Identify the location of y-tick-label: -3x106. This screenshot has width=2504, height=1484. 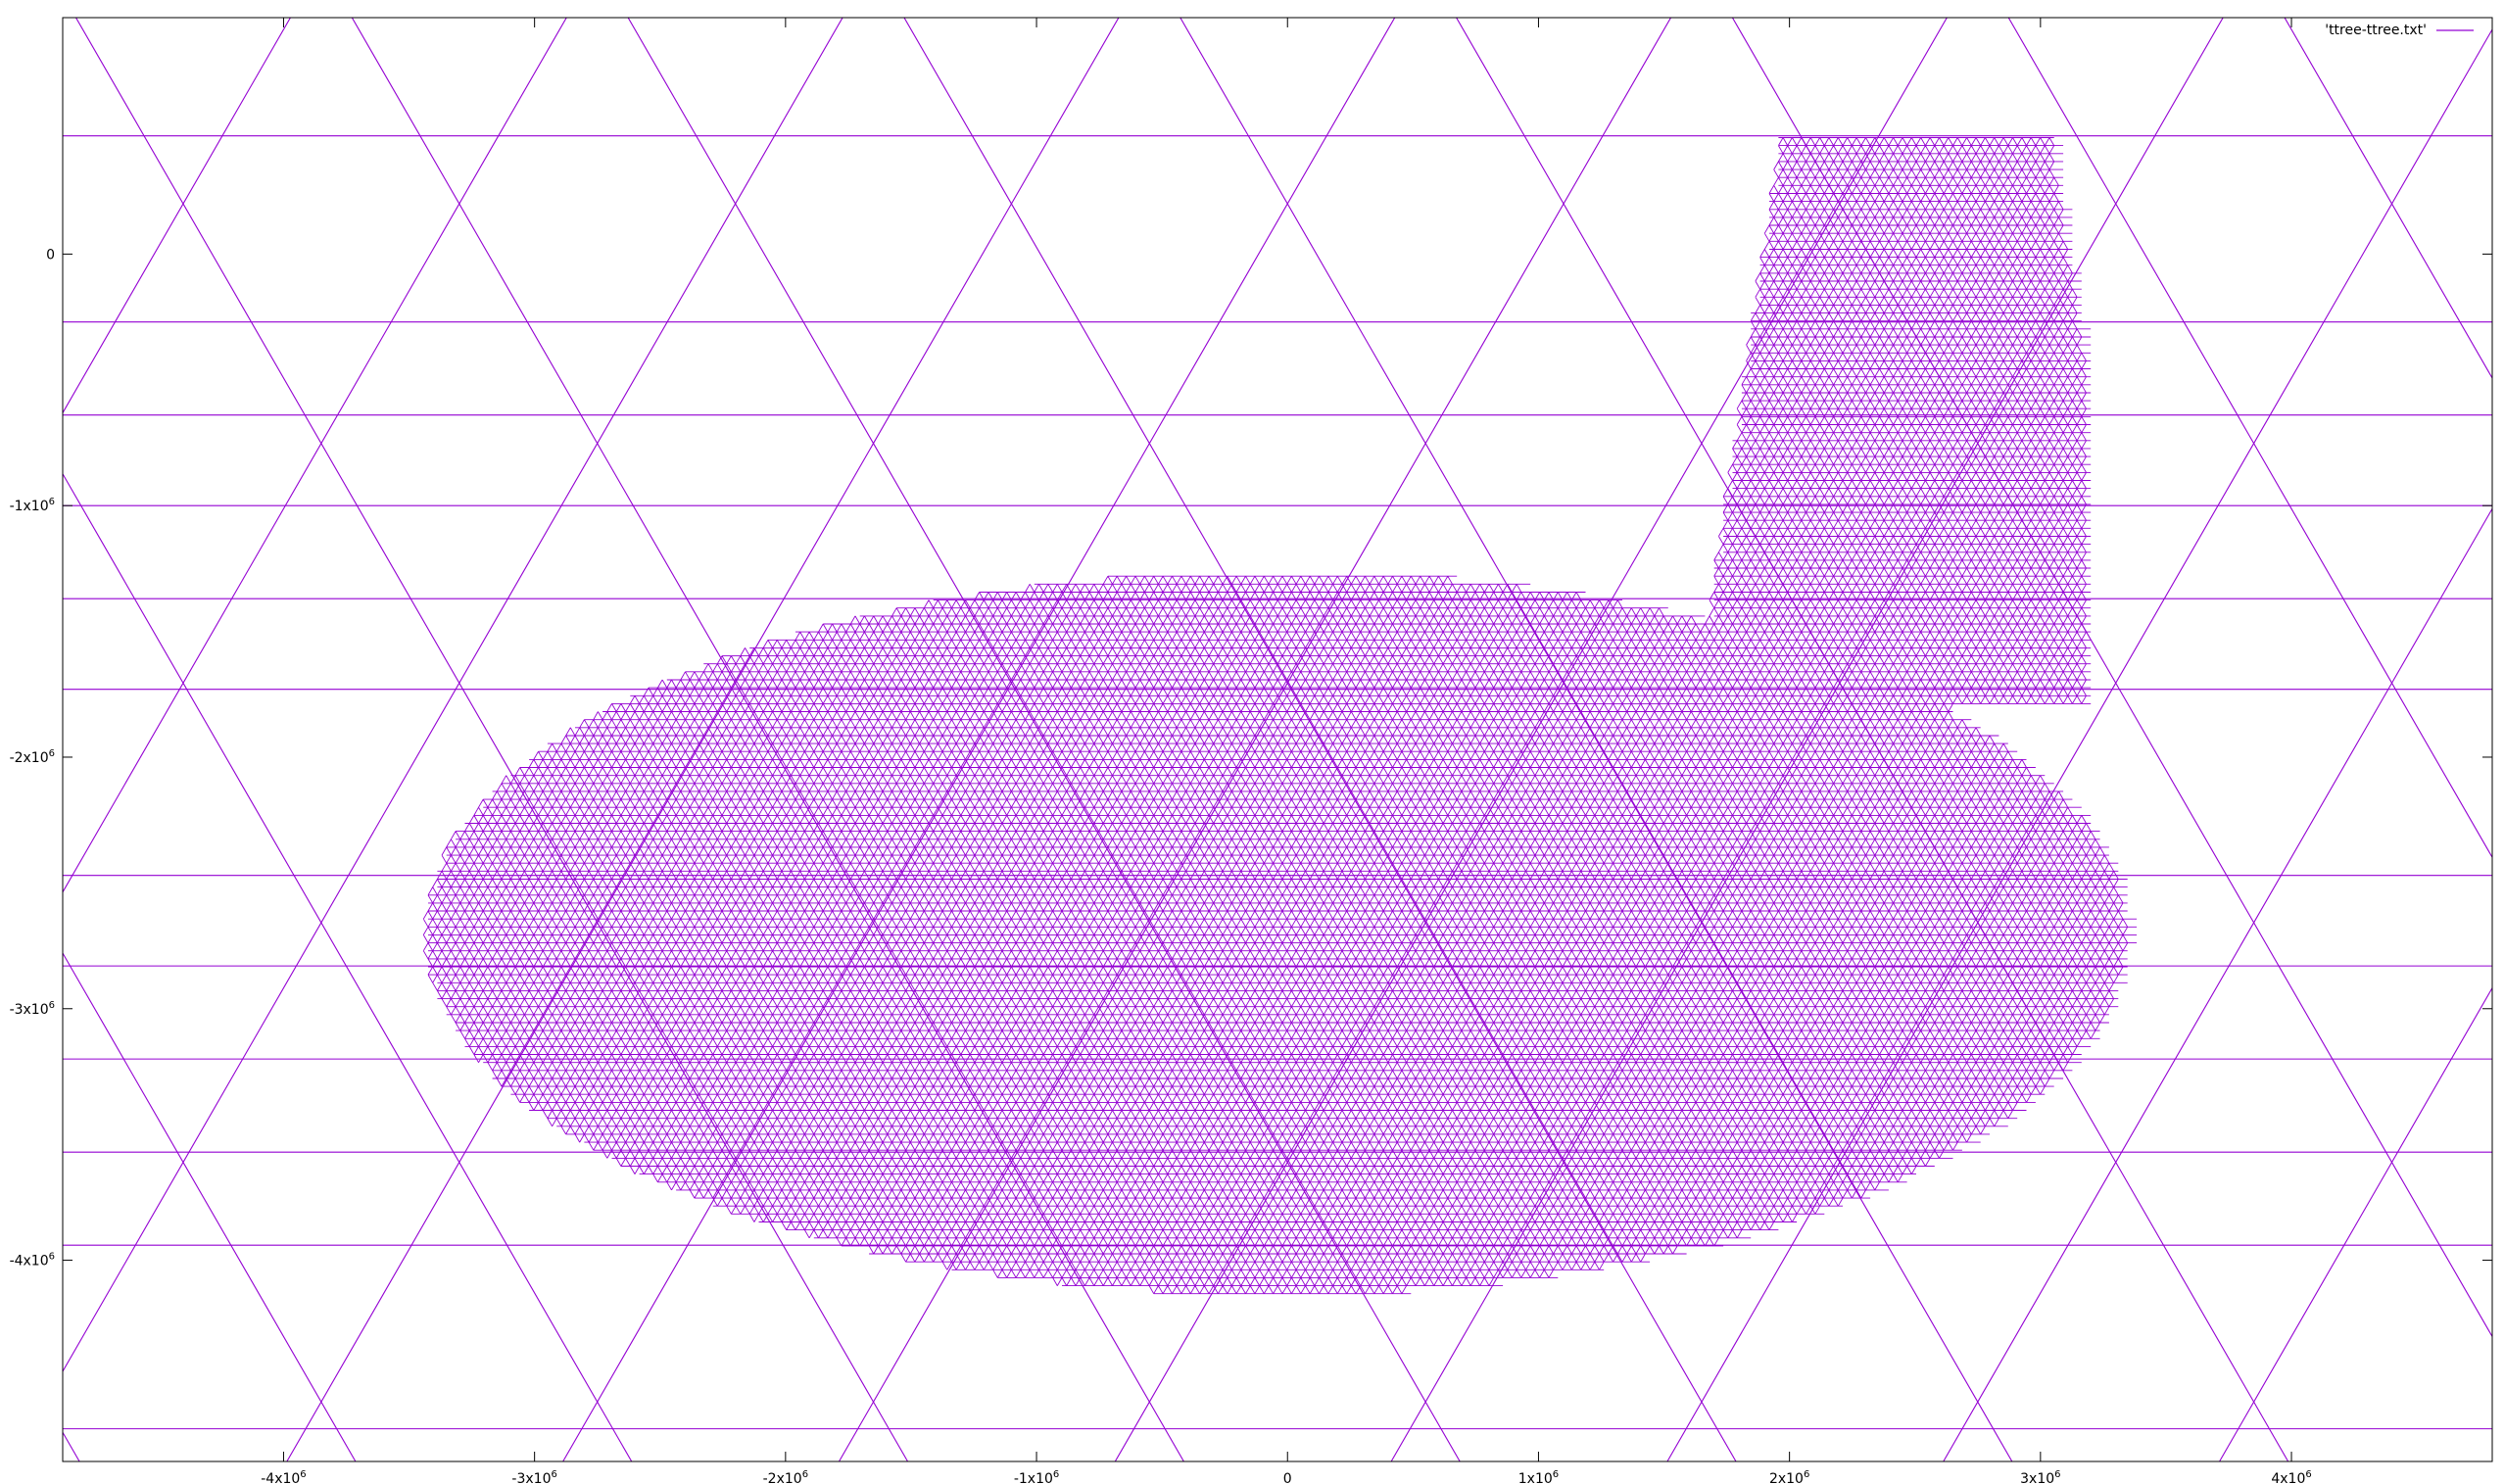
(32, 1009).